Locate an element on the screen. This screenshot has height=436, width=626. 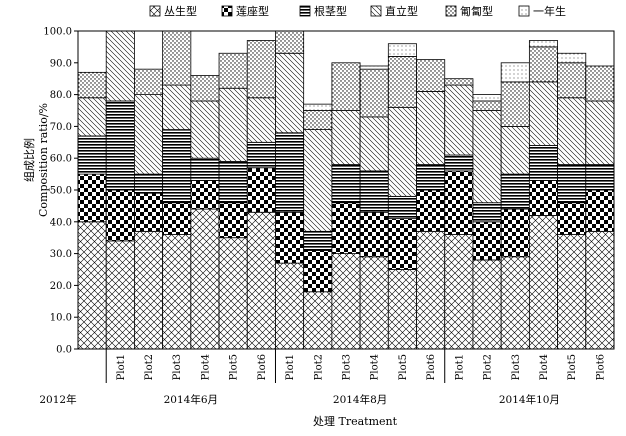
x-axis-title: 处理 Treatment is located at coordinates (355, 421).